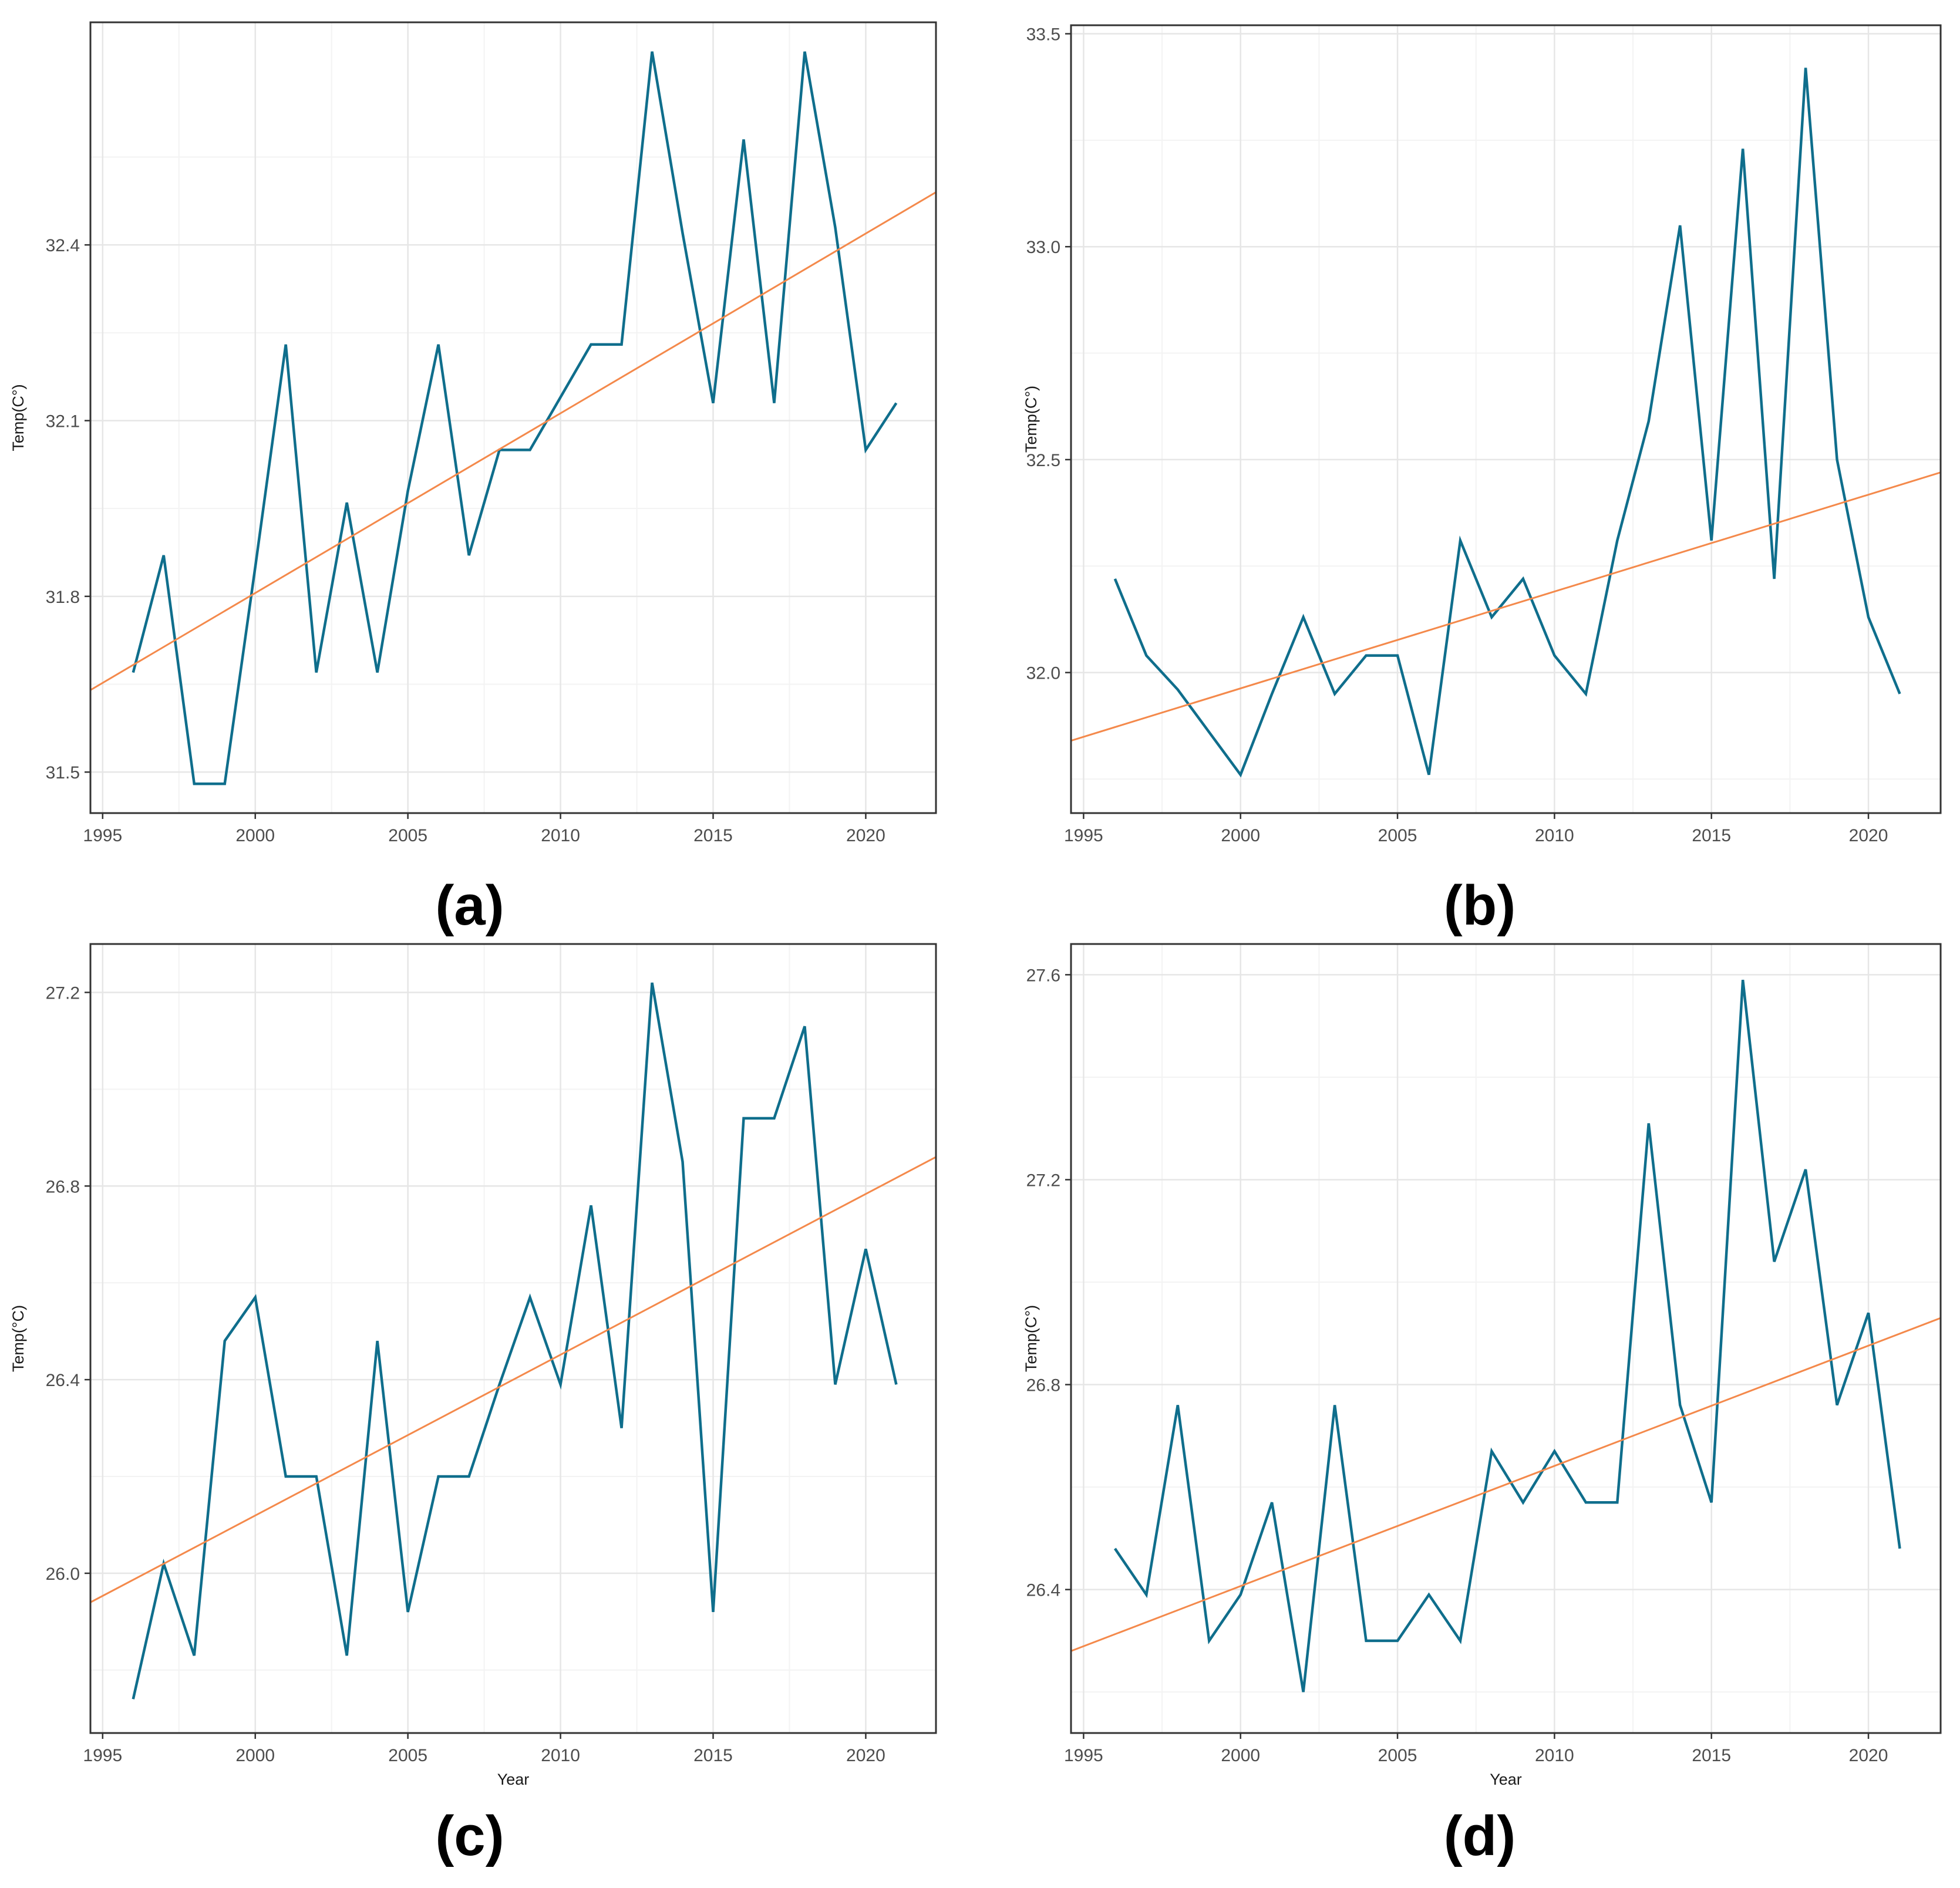 The image size is (1960, 1888). What do you see at coordinates (1043, 35) in the screenshot?
I see `y-tick-label: 33.5` at bounding box center [1043, 35].